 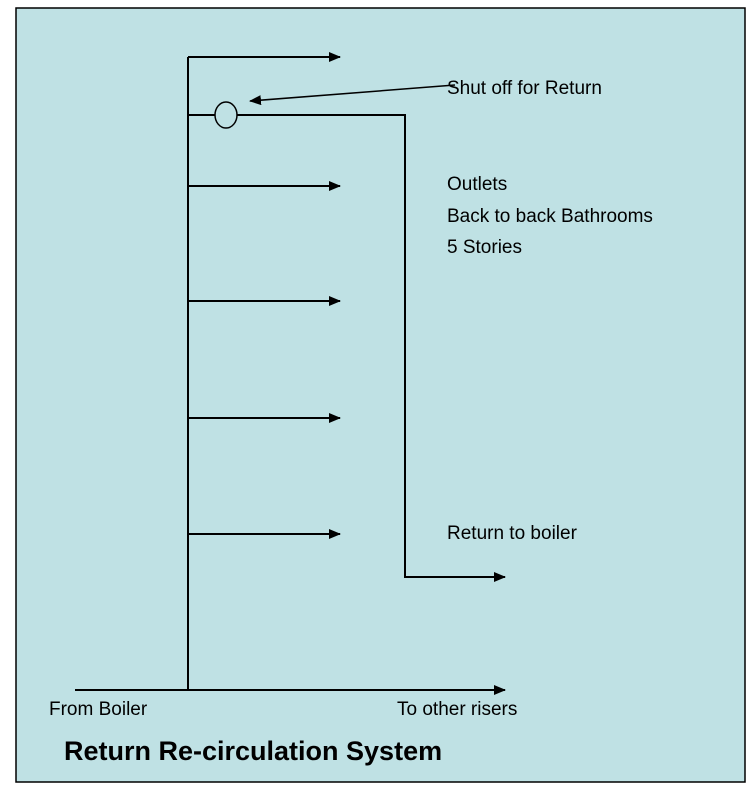 I want to click on title: Return Re-circulation System, so click(x=253, y=751).